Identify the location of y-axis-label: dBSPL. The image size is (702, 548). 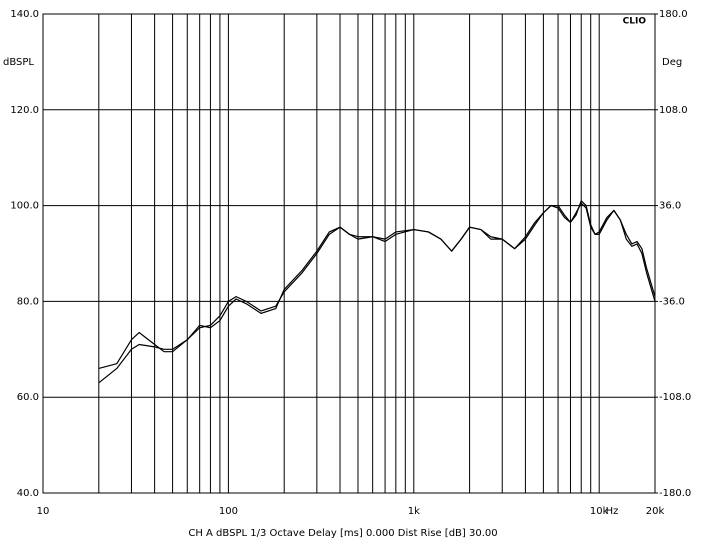
(18, 62).